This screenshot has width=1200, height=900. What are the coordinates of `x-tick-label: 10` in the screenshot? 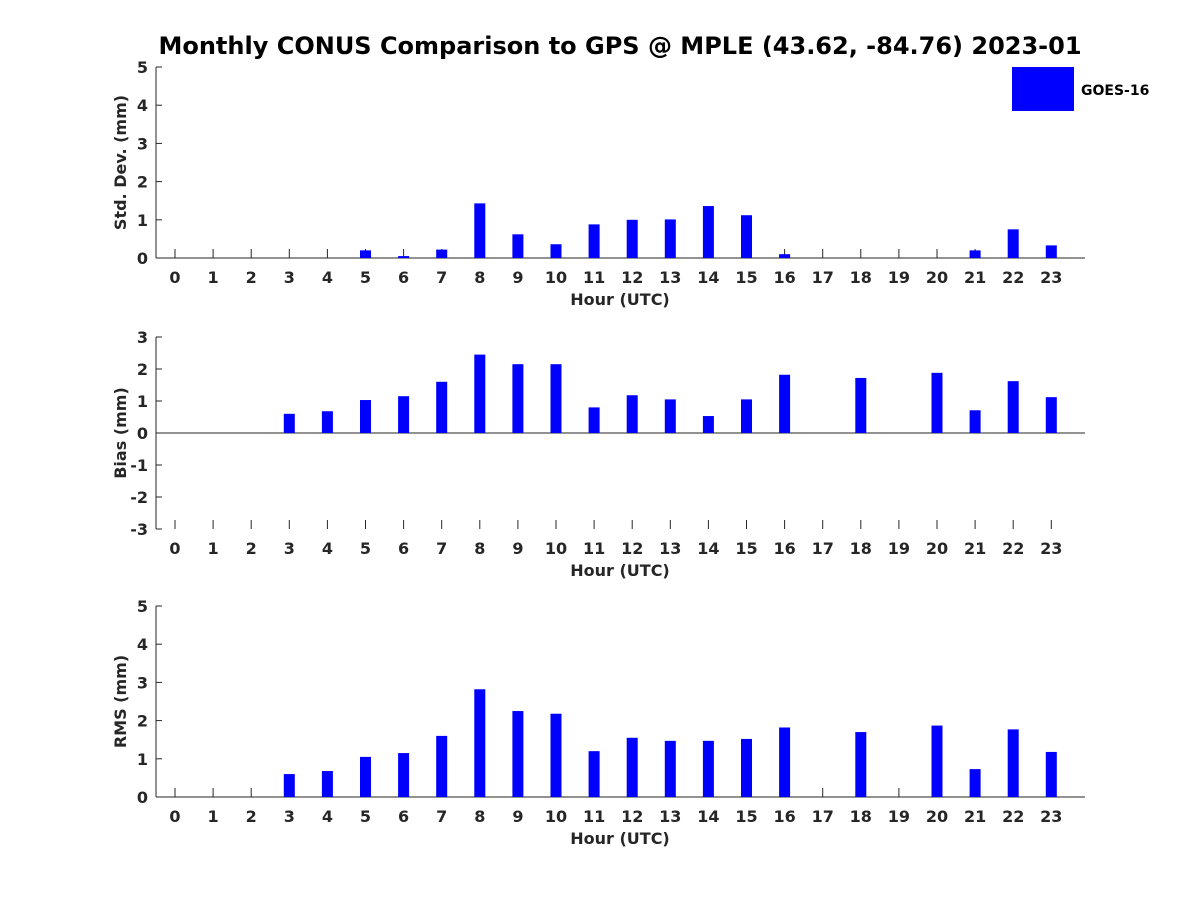 It's located at (556, 816).